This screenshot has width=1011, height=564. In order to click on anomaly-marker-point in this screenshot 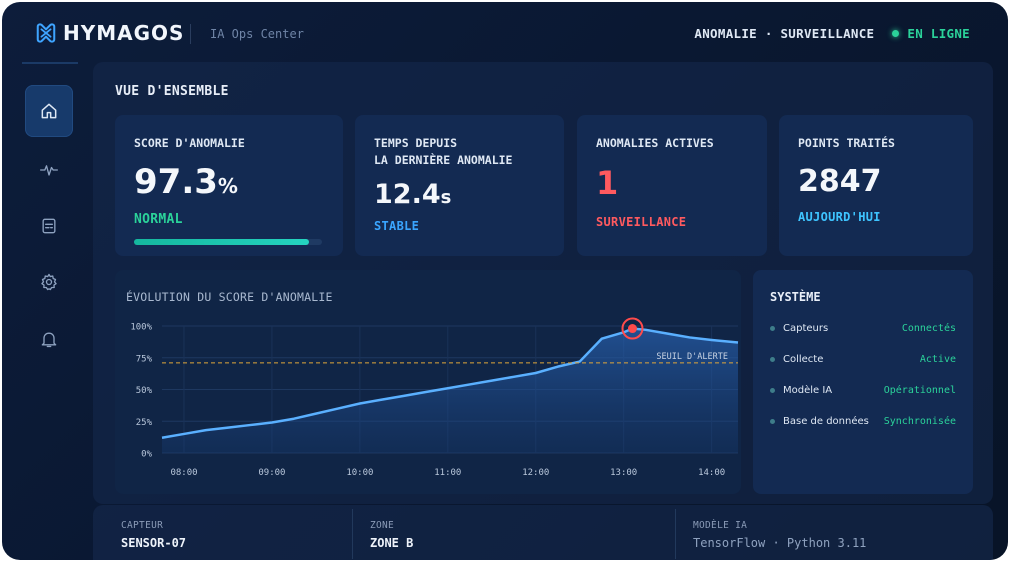, I will do `click(632, 329)`.